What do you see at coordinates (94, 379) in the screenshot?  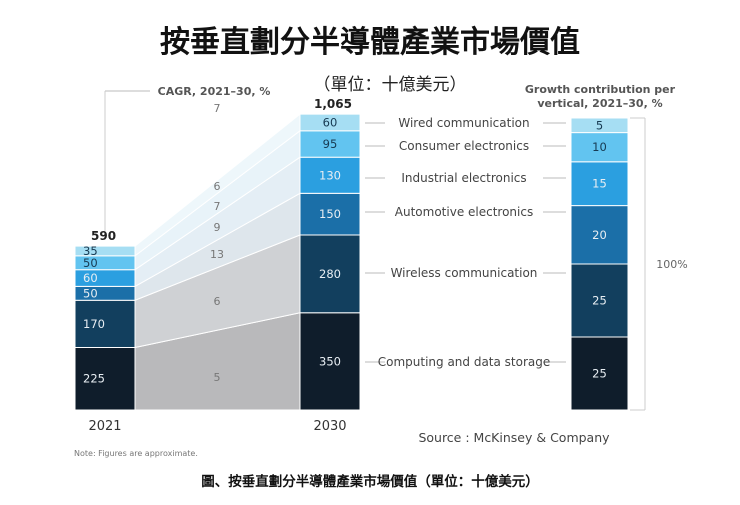 I see `segment-value-label: 225` at bounding box center [94, 379].